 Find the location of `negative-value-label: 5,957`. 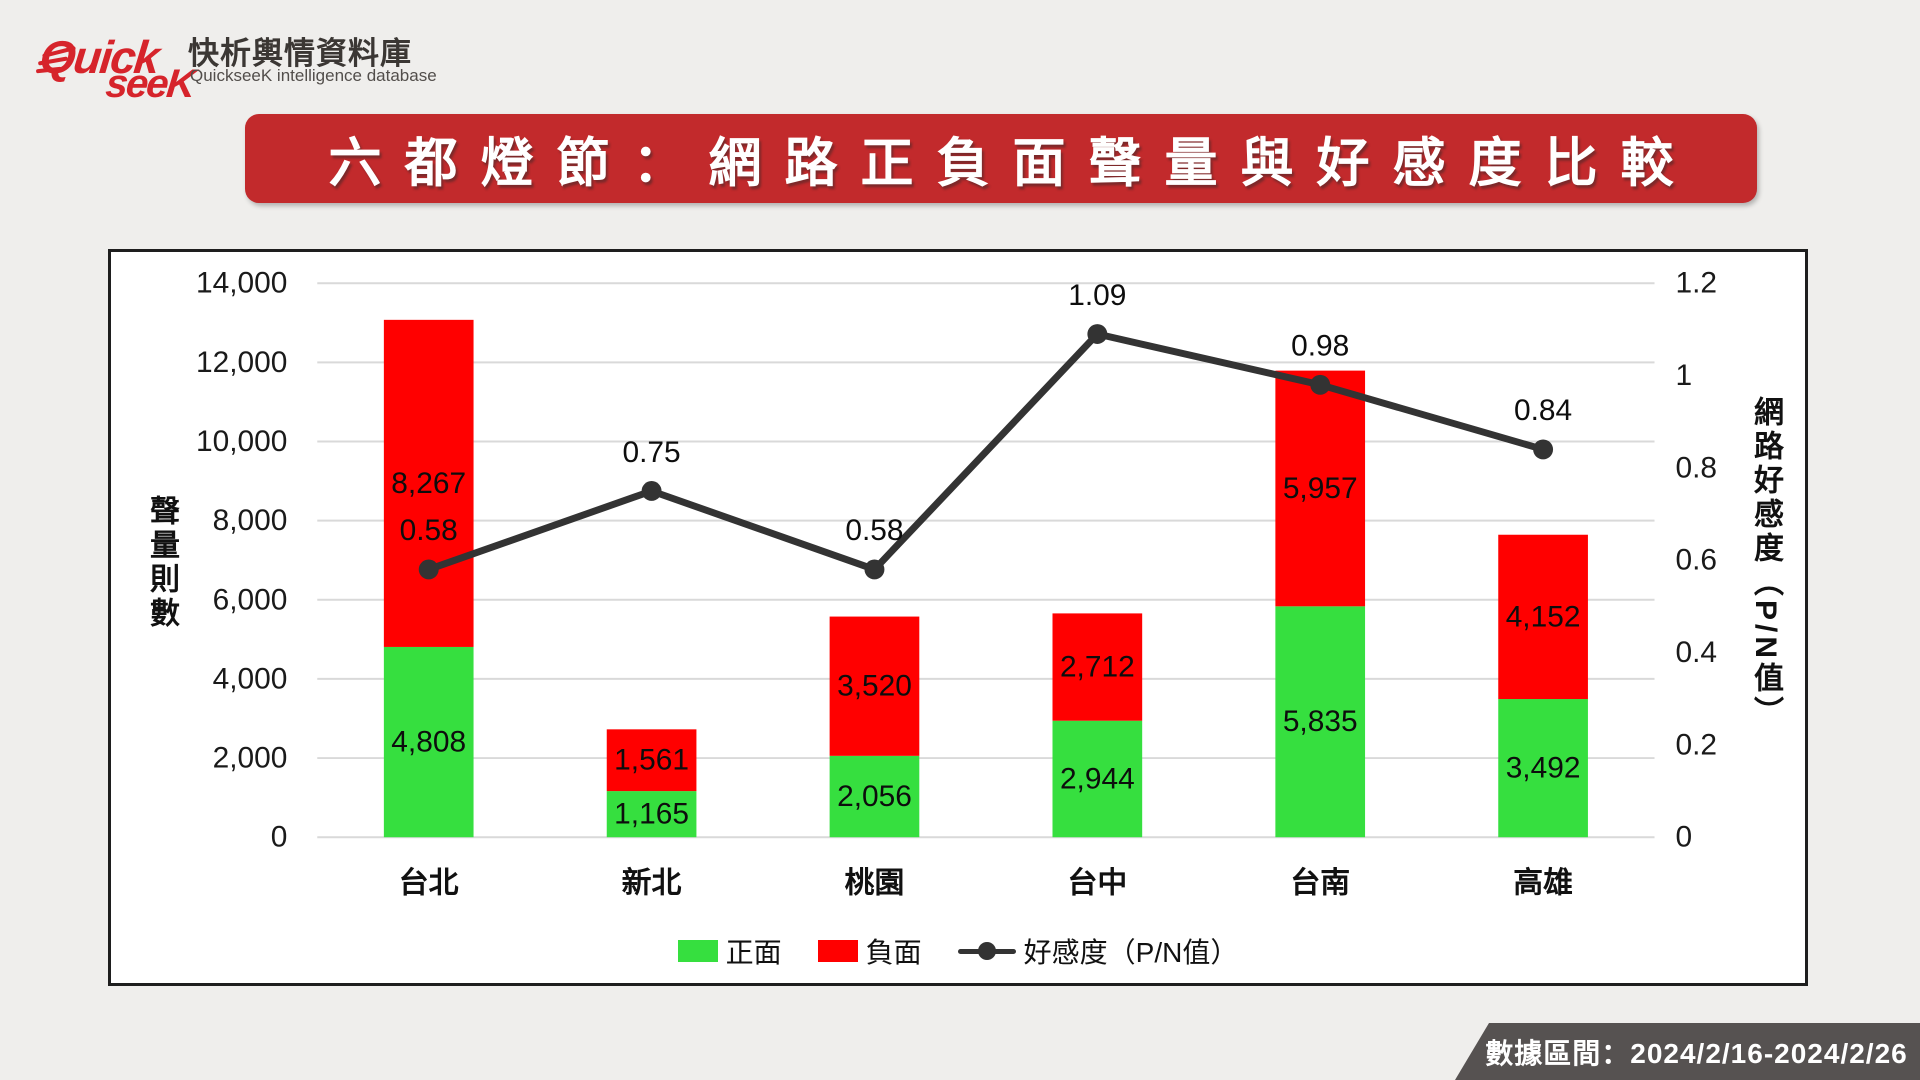

negative-value-label: 5,957 is located at coordinates (1320, 488).